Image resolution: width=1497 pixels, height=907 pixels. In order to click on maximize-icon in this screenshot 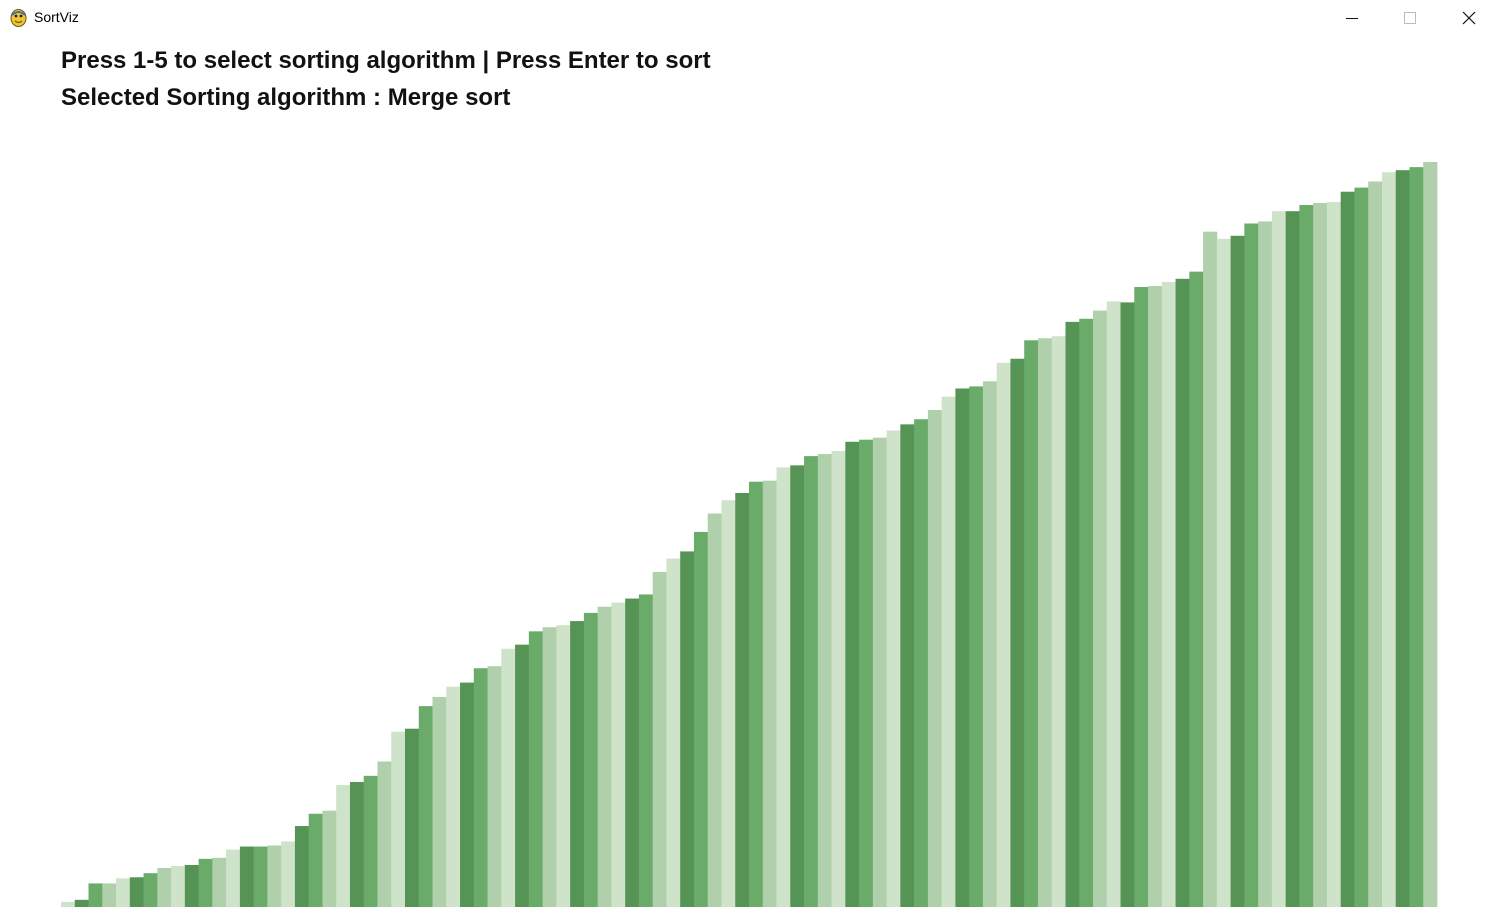, I will do `click(1410, 17)`.